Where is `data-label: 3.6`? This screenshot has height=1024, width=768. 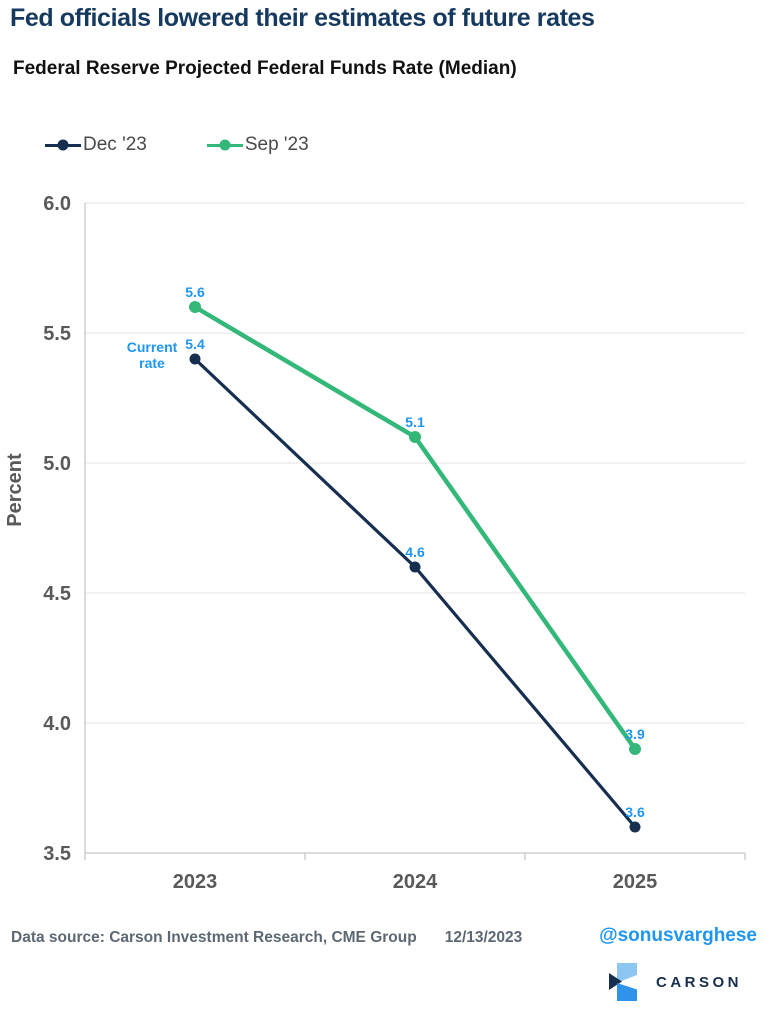 data-label: 3.6 is located at coordinates (635, 812).